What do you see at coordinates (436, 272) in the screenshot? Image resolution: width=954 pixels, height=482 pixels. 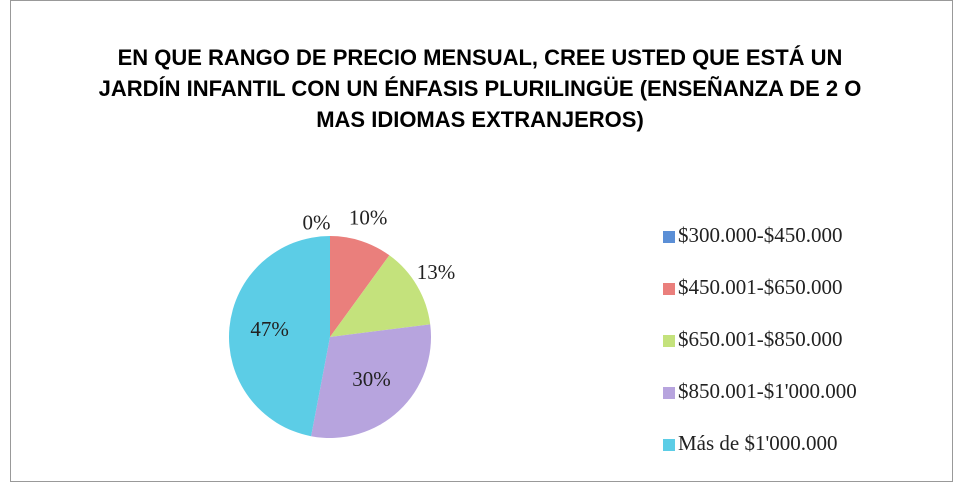 I see `data-label: 13%` at bounding box center [436, 272].